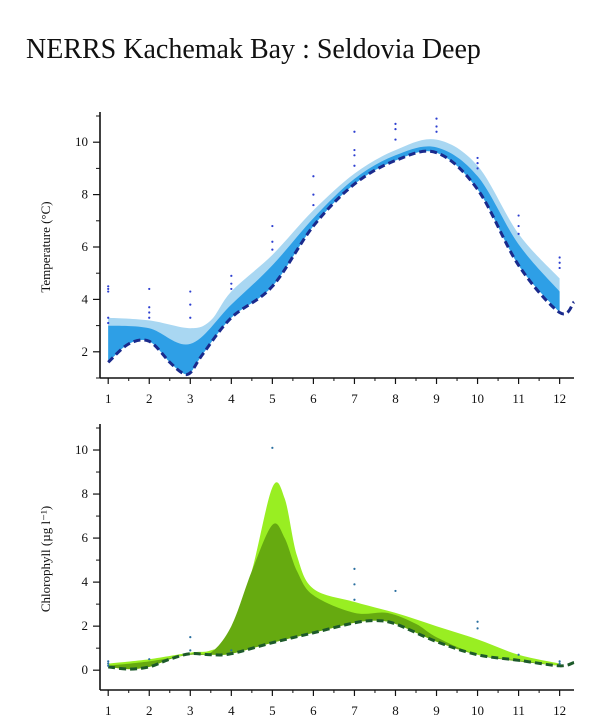  I want to click on y-axis-label: Temperature (°C), so click(45, 246).